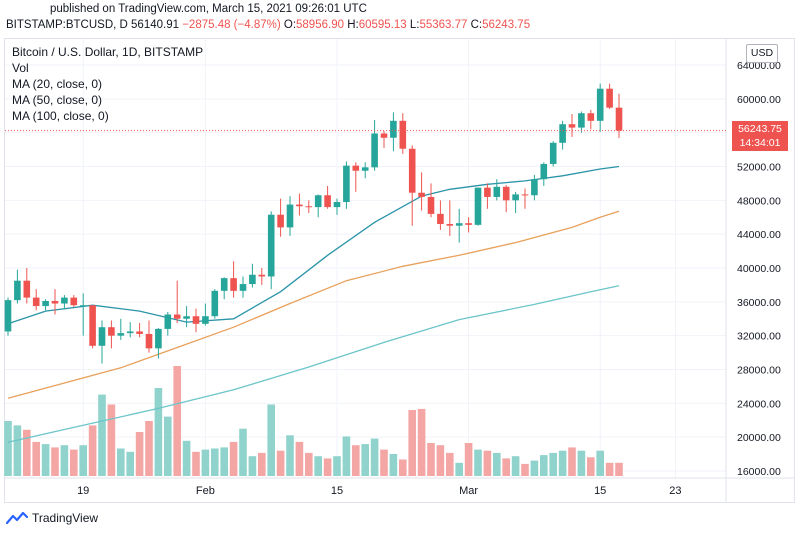 This screenshot has width=799, height=534. What do you see at coordinates (759, 235) in the screenshot?
I see `price-axis-label: 44000.00` at bounding box center [759, 235].